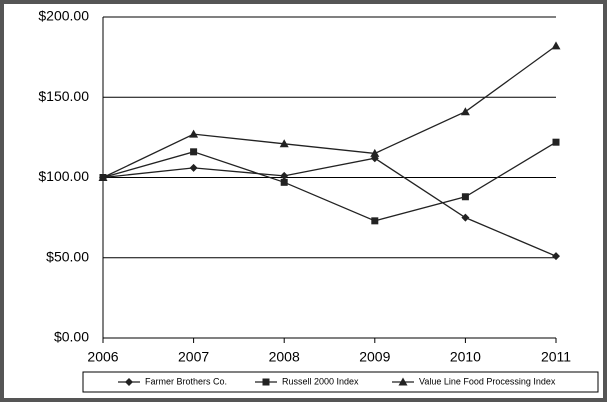  I want to click on legend-label: Farmer Brothers Co., so click(186, 381).